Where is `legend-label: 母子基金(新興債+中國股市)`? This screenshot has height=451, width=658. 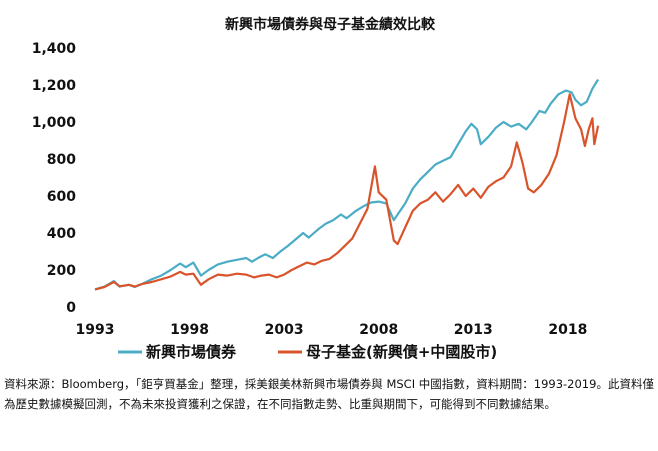 legend-label: 母子基金(新興債+中國股市) is located at coordinates (401, 352).